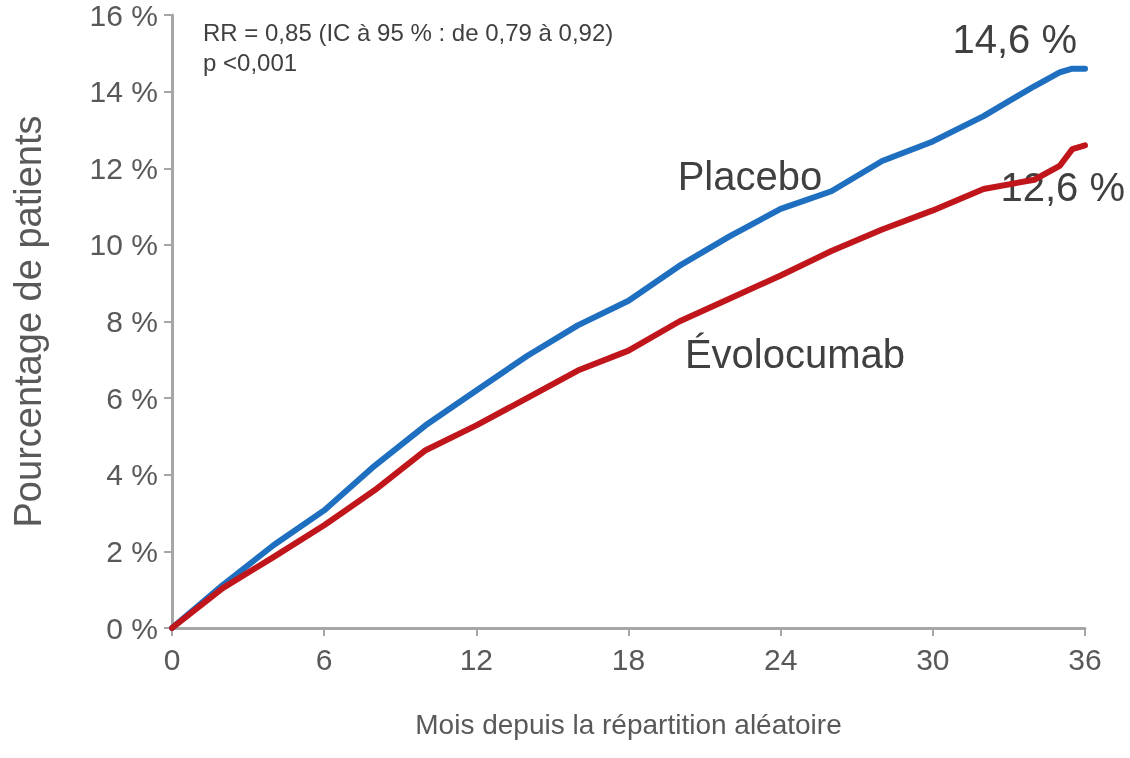 This screenshot has width=1130, height=758. What do you see at coordinates (123, 168) in the screenshot?
I see `y-tick-label: 12 %` at bounding box center [123, 168].